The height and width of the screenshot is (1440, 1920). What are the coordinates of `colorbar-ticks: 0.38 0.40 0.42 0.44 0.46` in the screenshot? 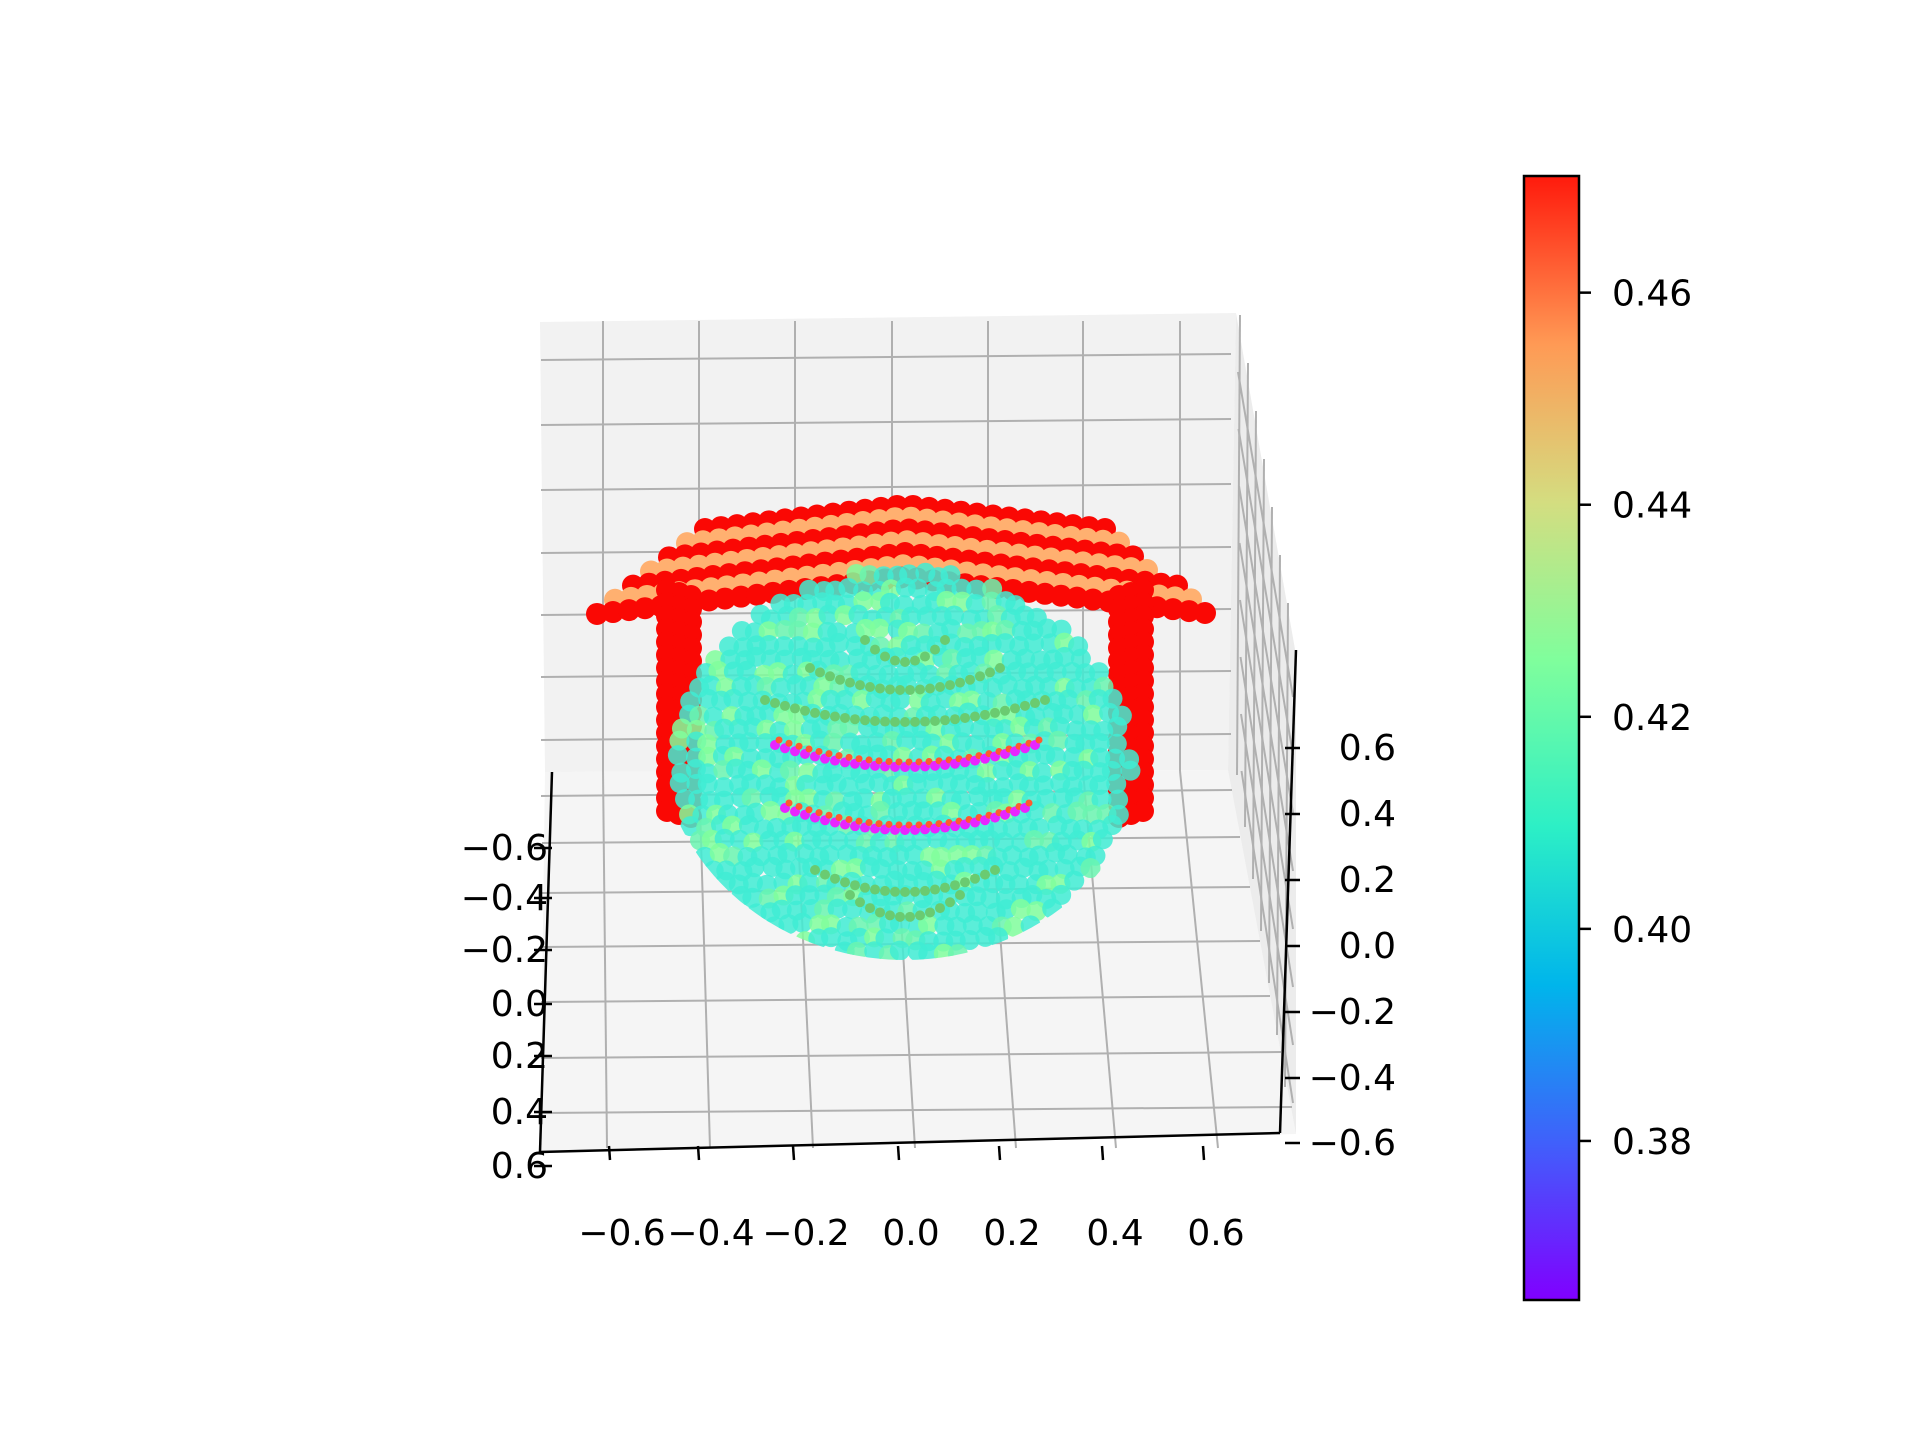 It's located at (1635, 718).